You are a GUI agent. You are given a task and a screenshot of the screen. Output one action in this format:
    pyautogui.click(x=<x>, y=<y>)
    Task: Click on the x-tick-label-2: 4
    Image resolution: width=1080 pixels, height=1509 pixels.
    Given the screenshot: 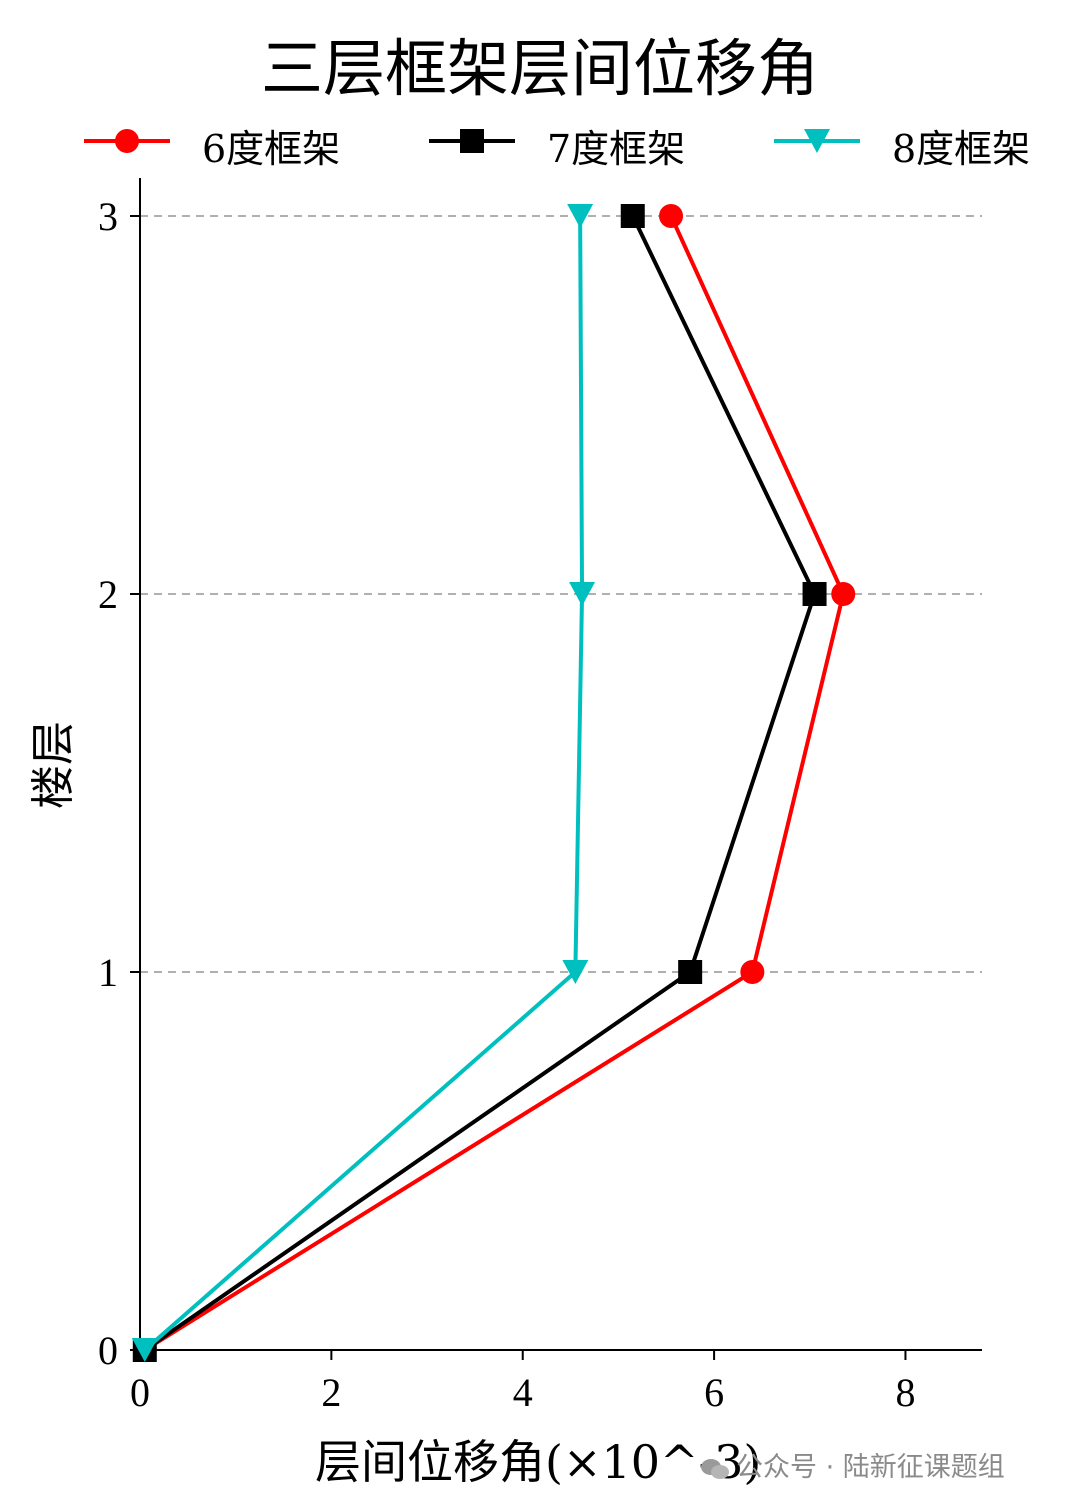 What is the action you would take?
    pyautogui.click(x=523, y=1392)
    